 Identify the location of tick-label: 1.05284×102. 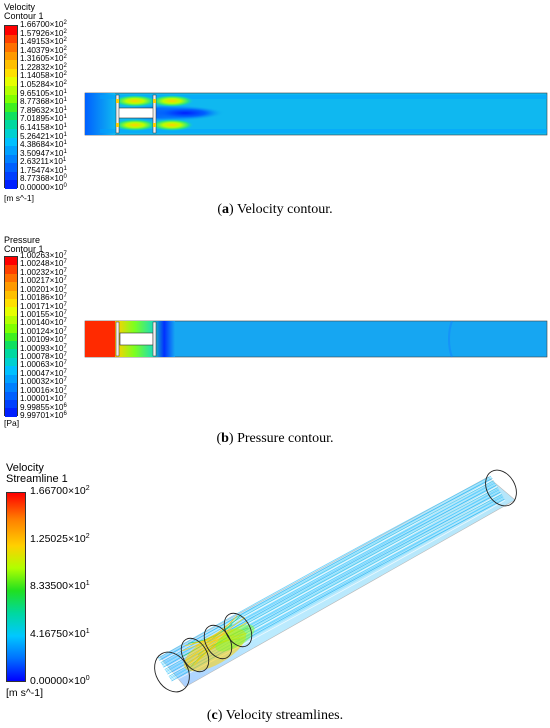
(43, 85).